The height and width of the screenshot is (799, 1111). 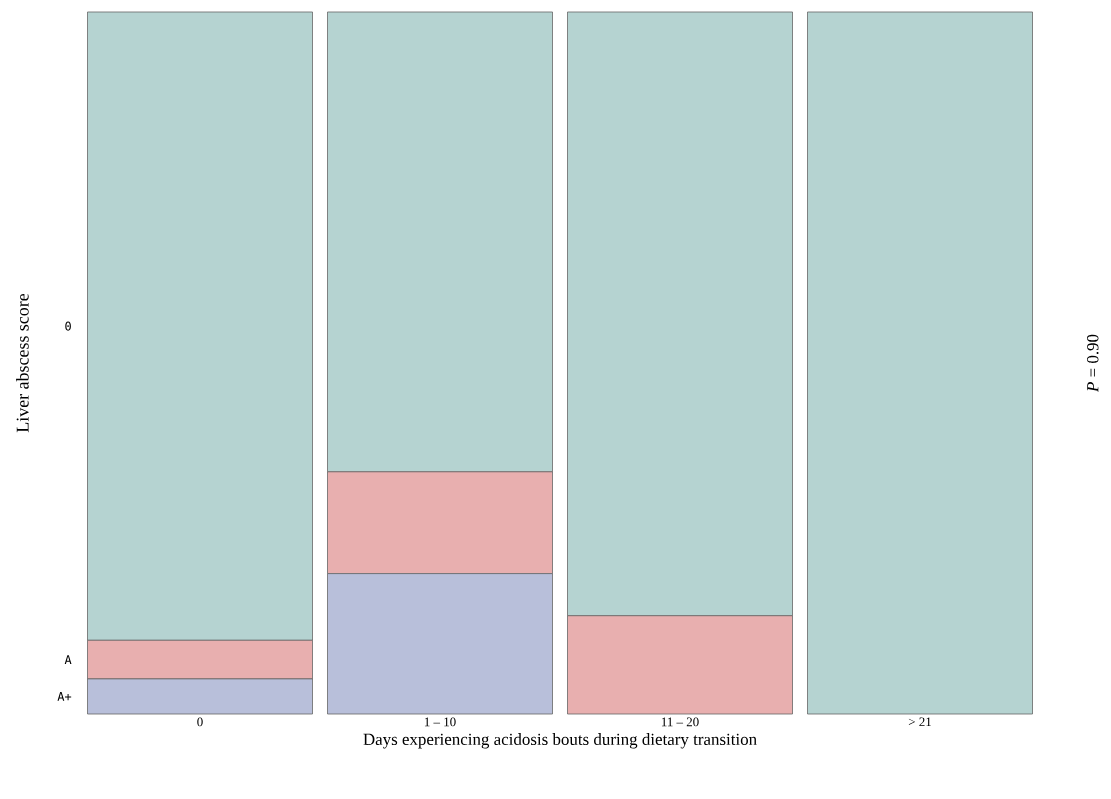 I want to click on y-axis-title: Liver abscess score, so click(x=22, y=363).